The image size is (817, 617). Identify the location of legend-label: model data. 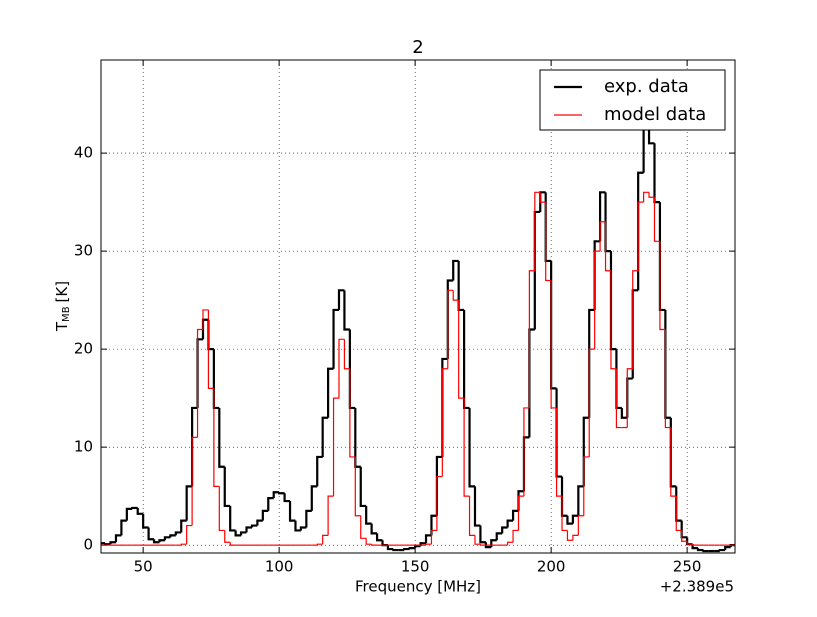
(655, 114).